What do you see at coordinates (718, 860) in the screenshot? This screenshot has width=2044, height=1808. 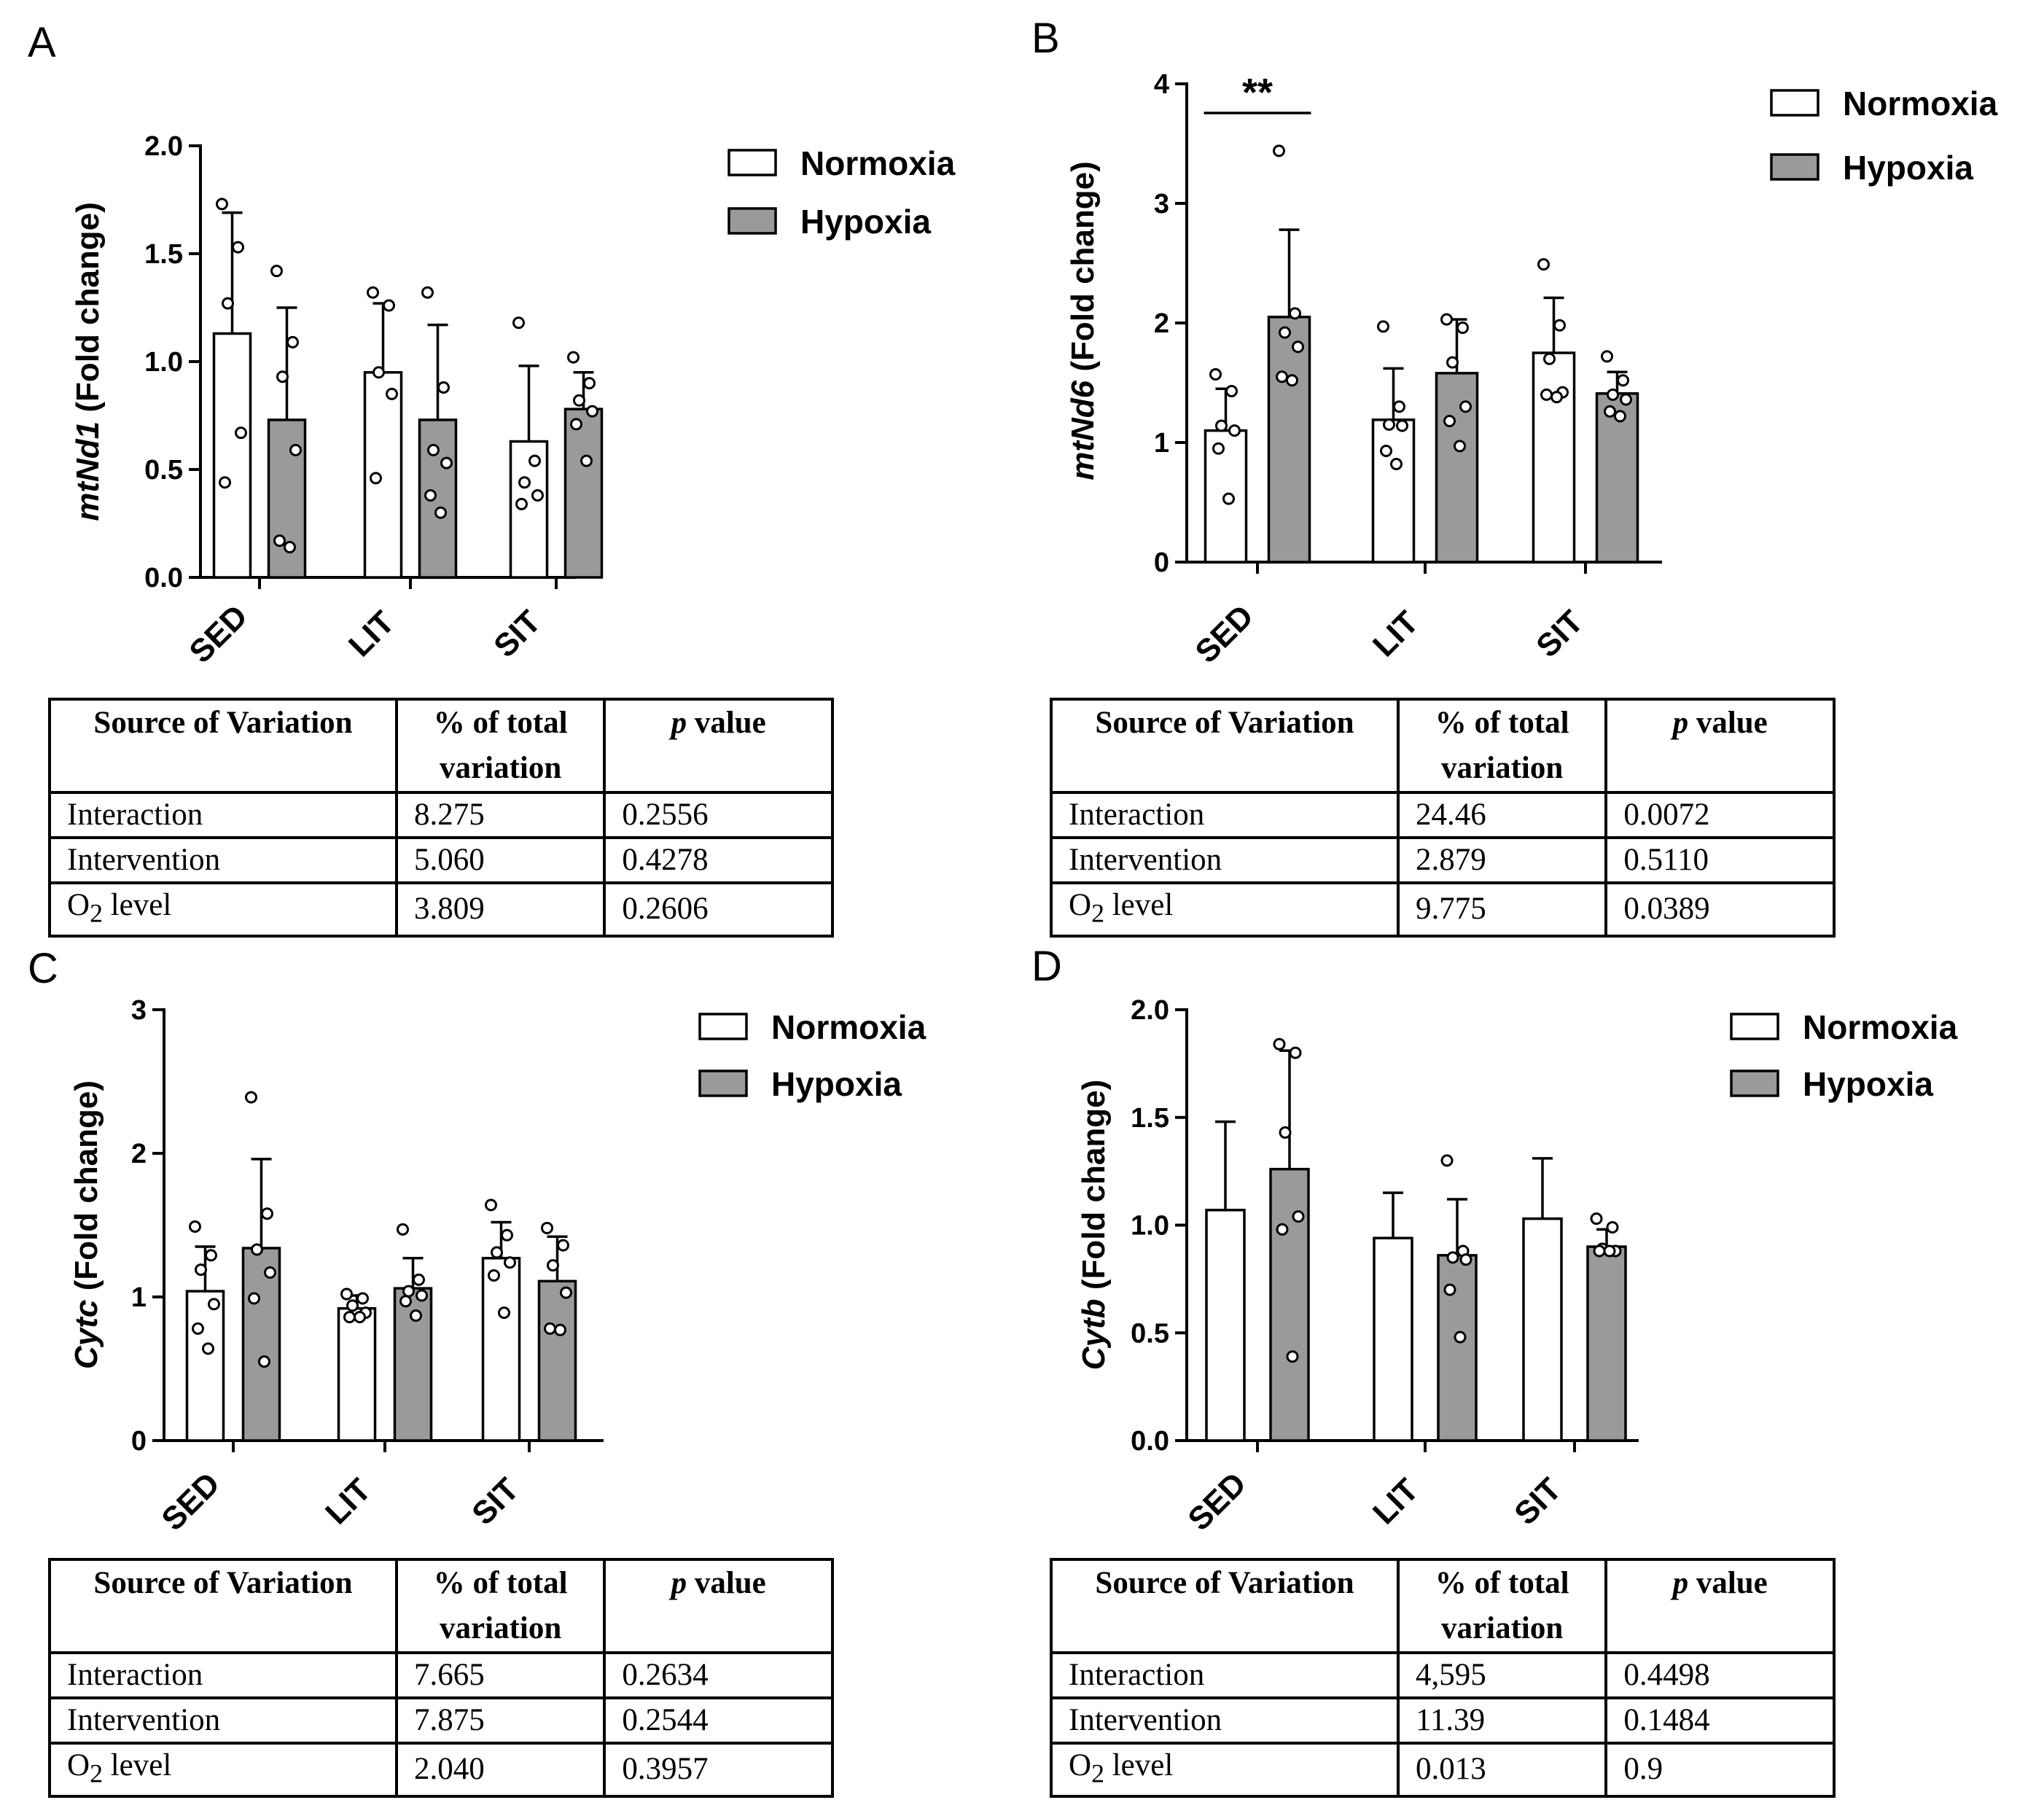 I see `row-p: 0.4278` at bounding box center [718, 860].